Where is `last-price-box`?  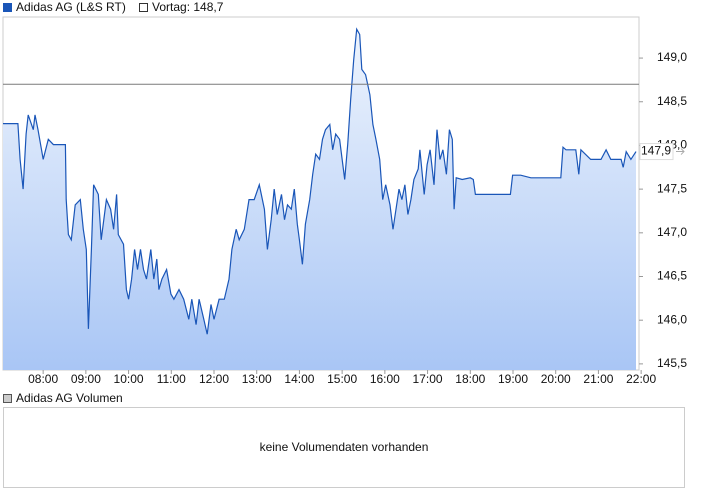
last-price-box is located at coordinates (656, 152).